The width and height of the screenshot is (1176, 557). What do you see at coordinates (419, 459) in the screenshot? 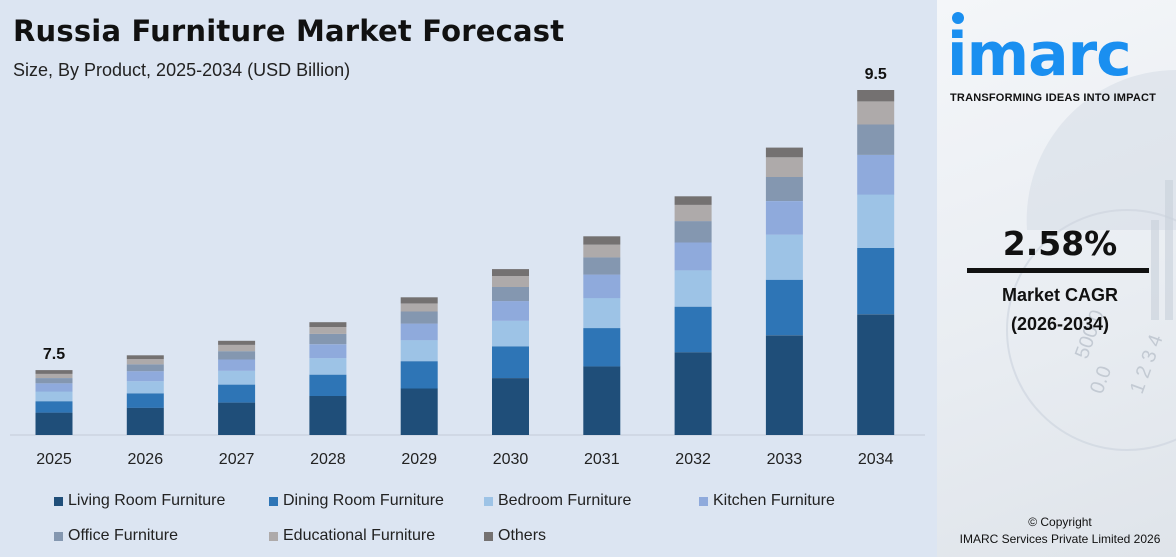
I see `x-tick-label-2029: 2029` at bounding box center [419, 459].